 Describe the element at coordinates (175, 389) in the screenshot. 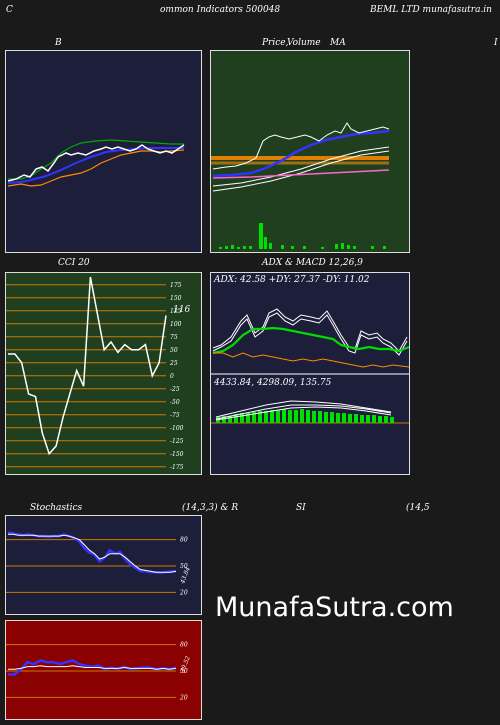

I see `y-tick-label: -25` at that location.